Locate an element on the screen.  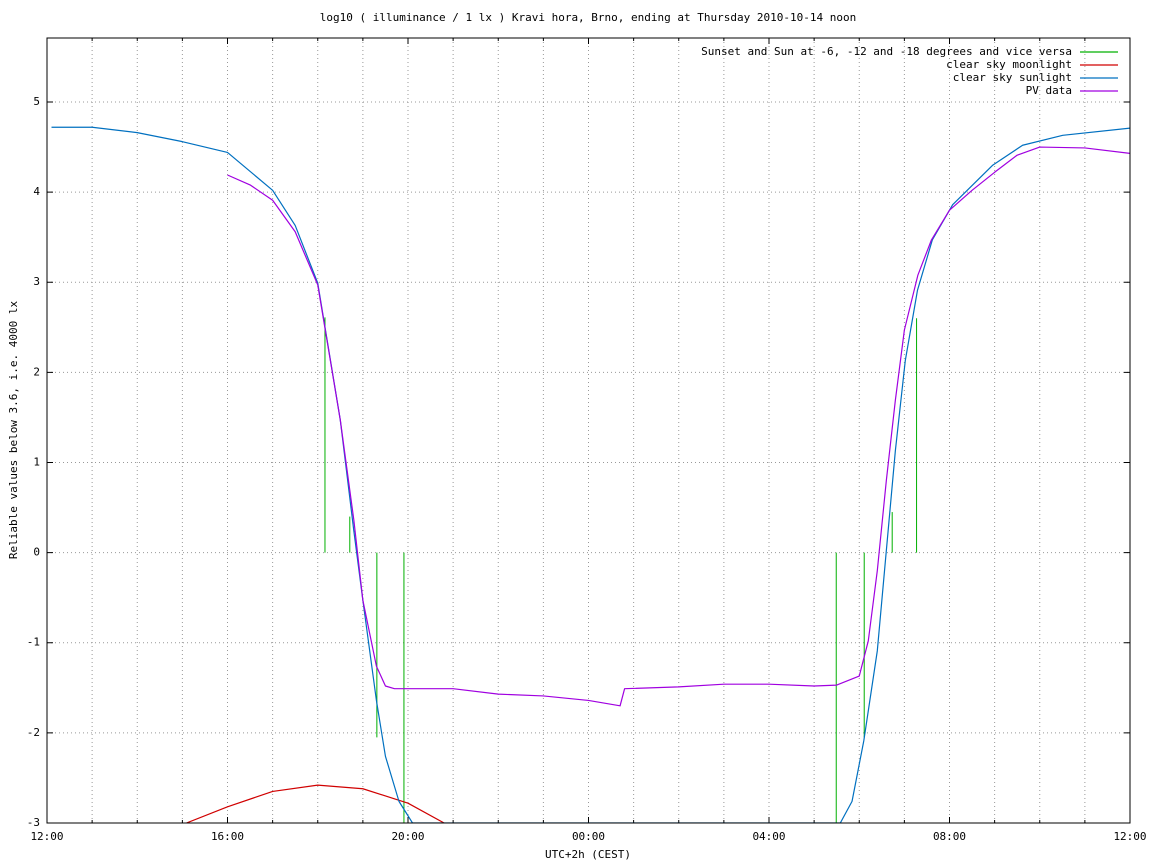
x-axis-label: UTC+2h (CEST) is located at coordinates (588, 854).